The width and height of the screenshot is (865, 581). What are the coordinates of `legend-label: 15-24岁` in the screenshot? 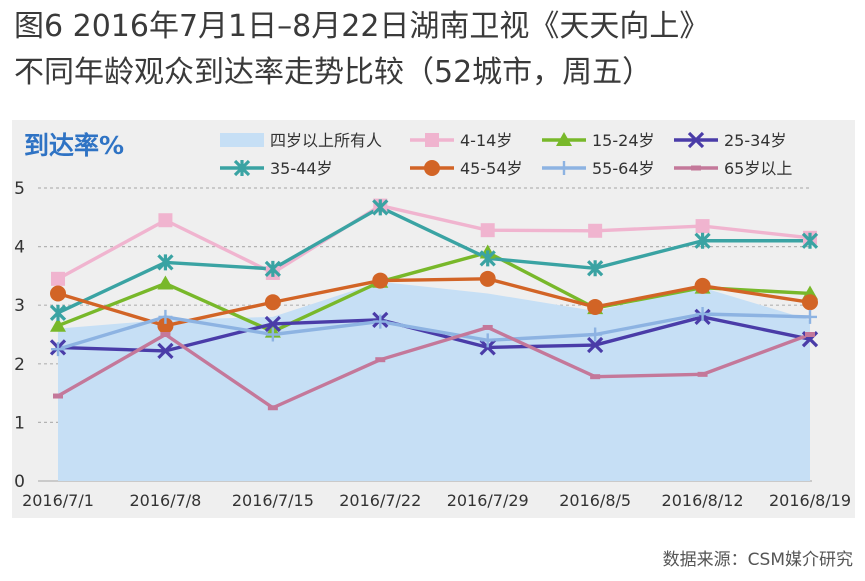 It's located at (623, 140).